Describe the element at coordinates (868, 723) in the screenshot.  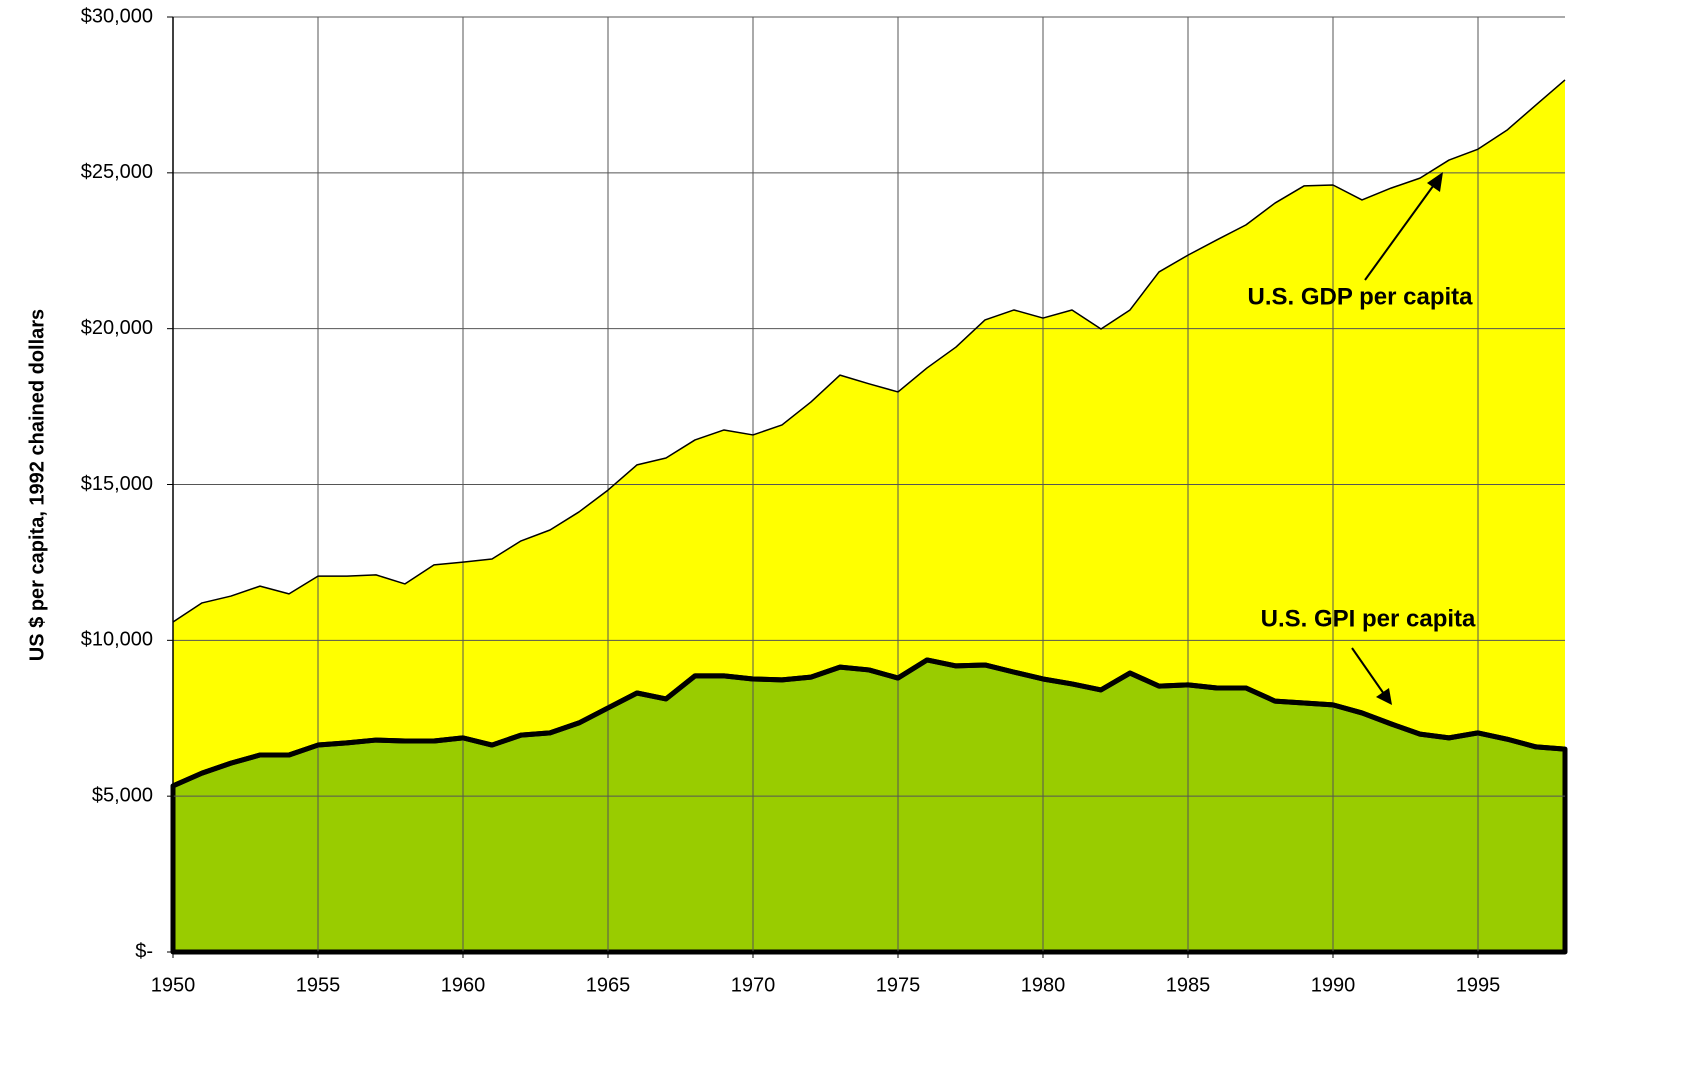
I see `series-line` at that location.